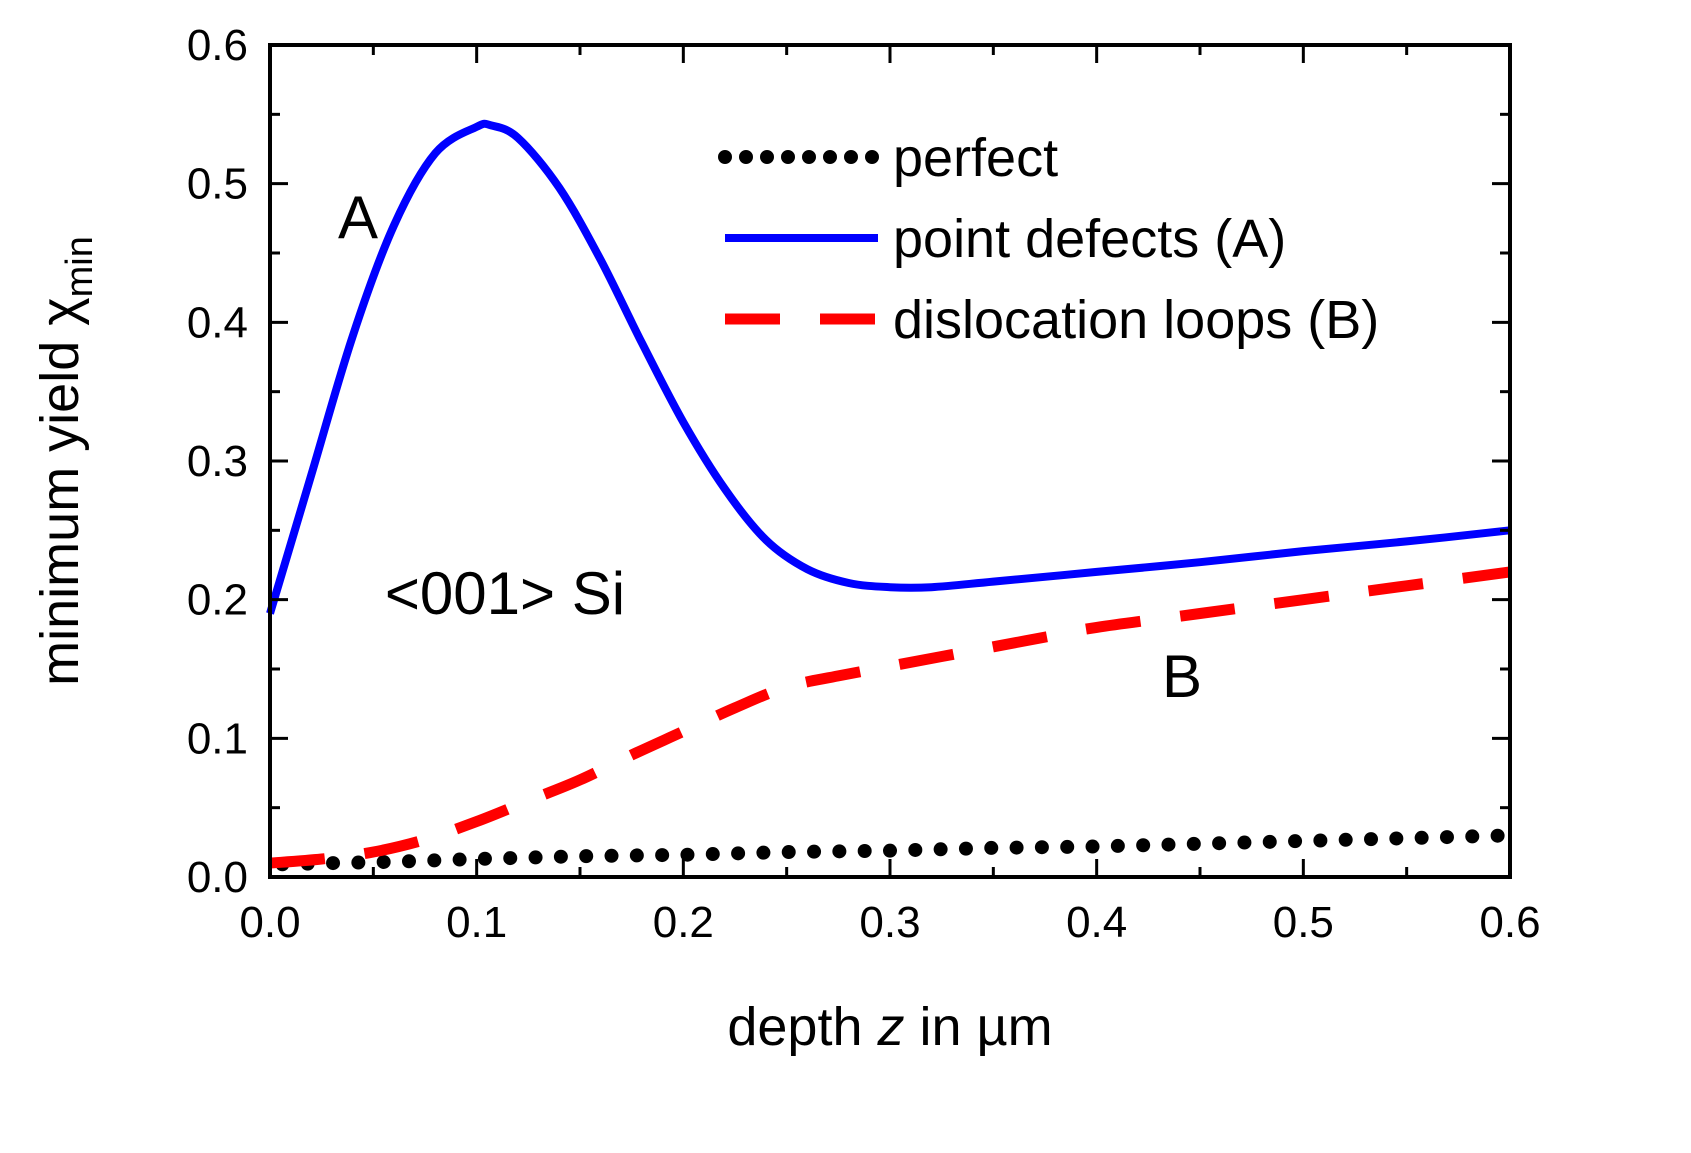 This screenshot has height=1153, width=1691. I want to click on x-axis-title: depth z in µm, so click(889, 1027).